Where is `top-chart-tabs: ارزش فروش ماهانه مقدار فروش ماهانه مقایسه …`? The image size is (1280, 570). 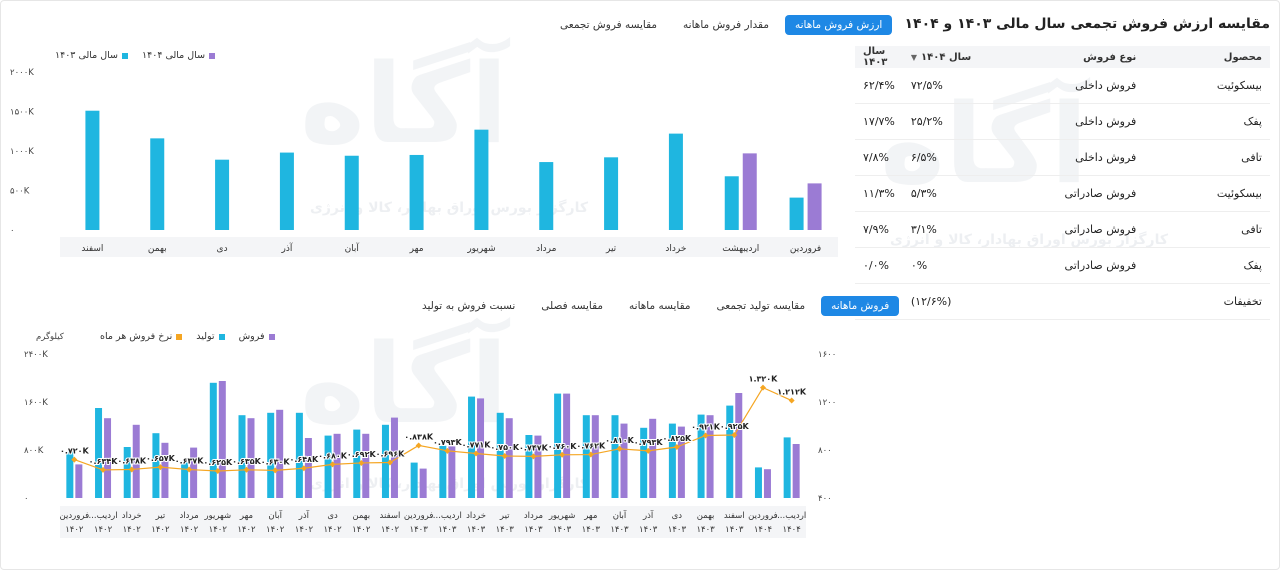 top-chart-tabs: ارزش فروش ماهانه مقدار فروش ماهانه مقایسه … is located at coordinates (721, 25).